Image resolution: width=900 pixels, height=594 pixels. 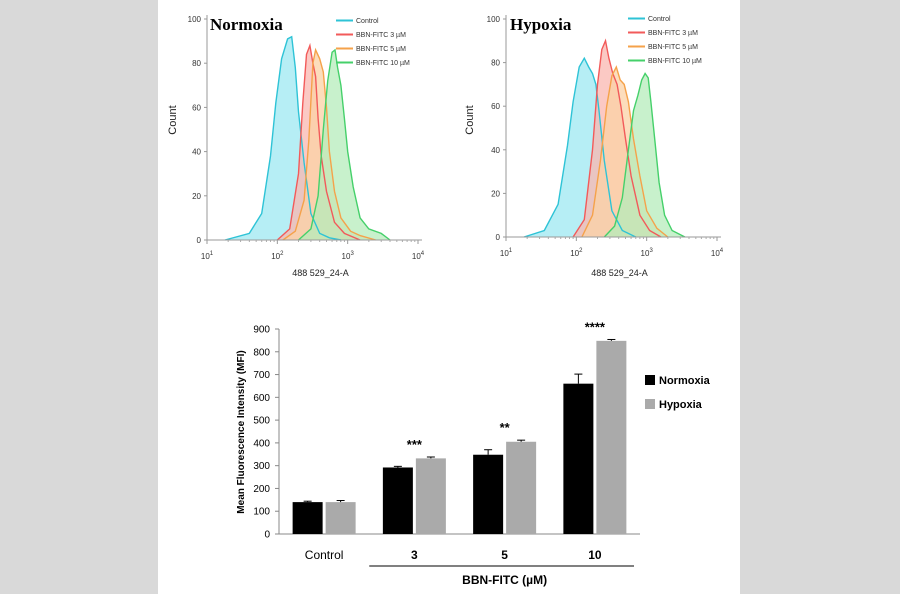 I want to click on y-tick-label: 400, so click(x=261, y=443).